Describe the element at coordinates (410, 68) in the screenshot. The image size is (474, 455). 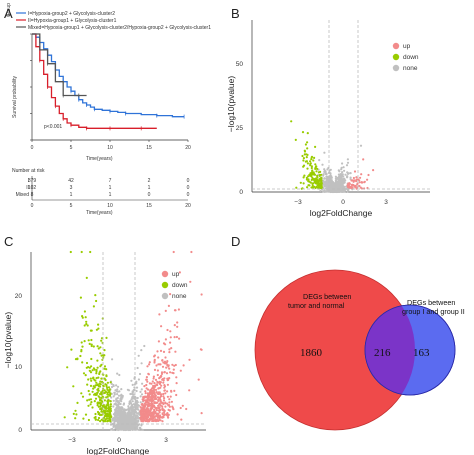
I see `volcano-b-legend-none: none` at that location.